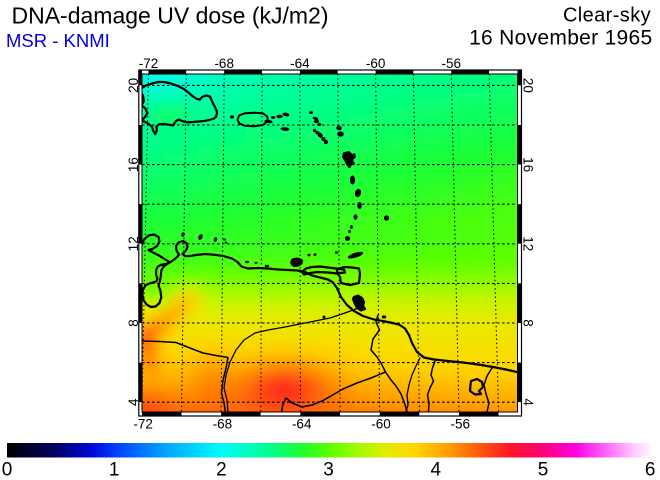  Describe the element at coordinates (114, 470) in the screenshot. I see `svg-text: 1` at that location.